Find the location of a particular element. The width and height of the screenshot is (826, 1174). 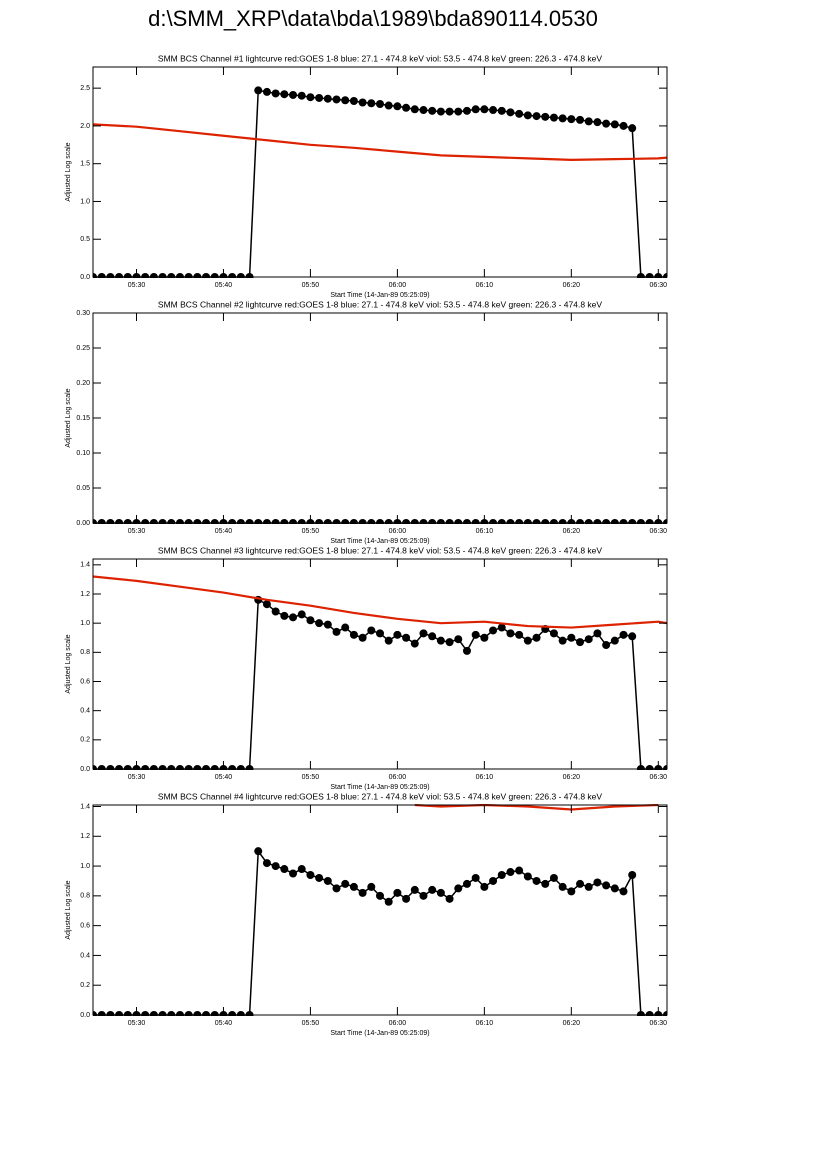

y-tick-label: 0.30 is located at coordinates (83, 313).